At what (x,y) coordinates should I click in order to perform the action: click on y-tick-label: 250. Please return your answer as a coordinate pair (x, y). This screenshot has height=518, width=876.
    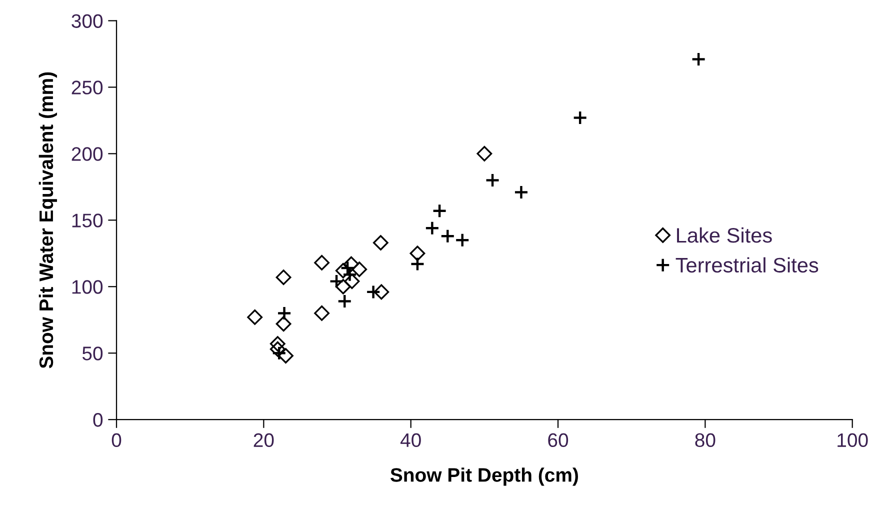
    Looking at the image, I should click on (87, 87).